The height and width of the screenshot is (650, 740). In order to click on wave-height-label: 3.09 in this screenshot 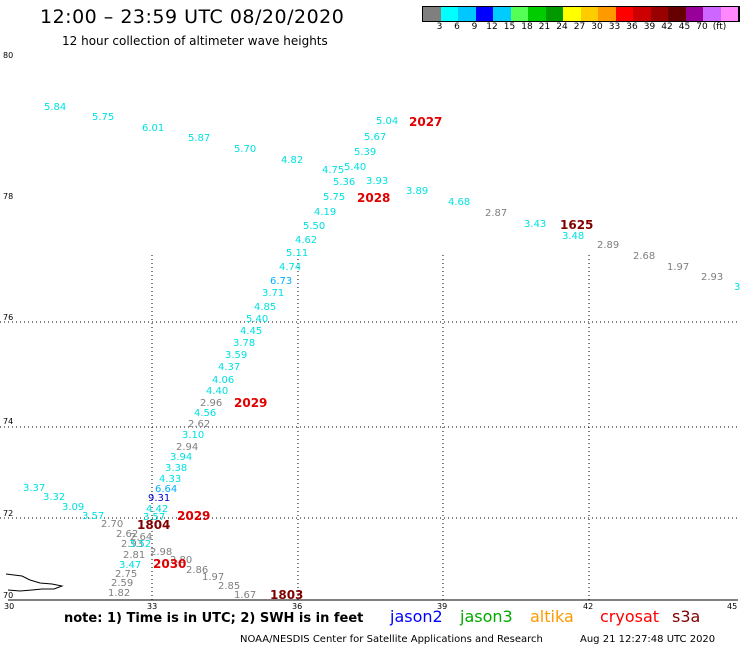, I will do `click(73, 507)`.